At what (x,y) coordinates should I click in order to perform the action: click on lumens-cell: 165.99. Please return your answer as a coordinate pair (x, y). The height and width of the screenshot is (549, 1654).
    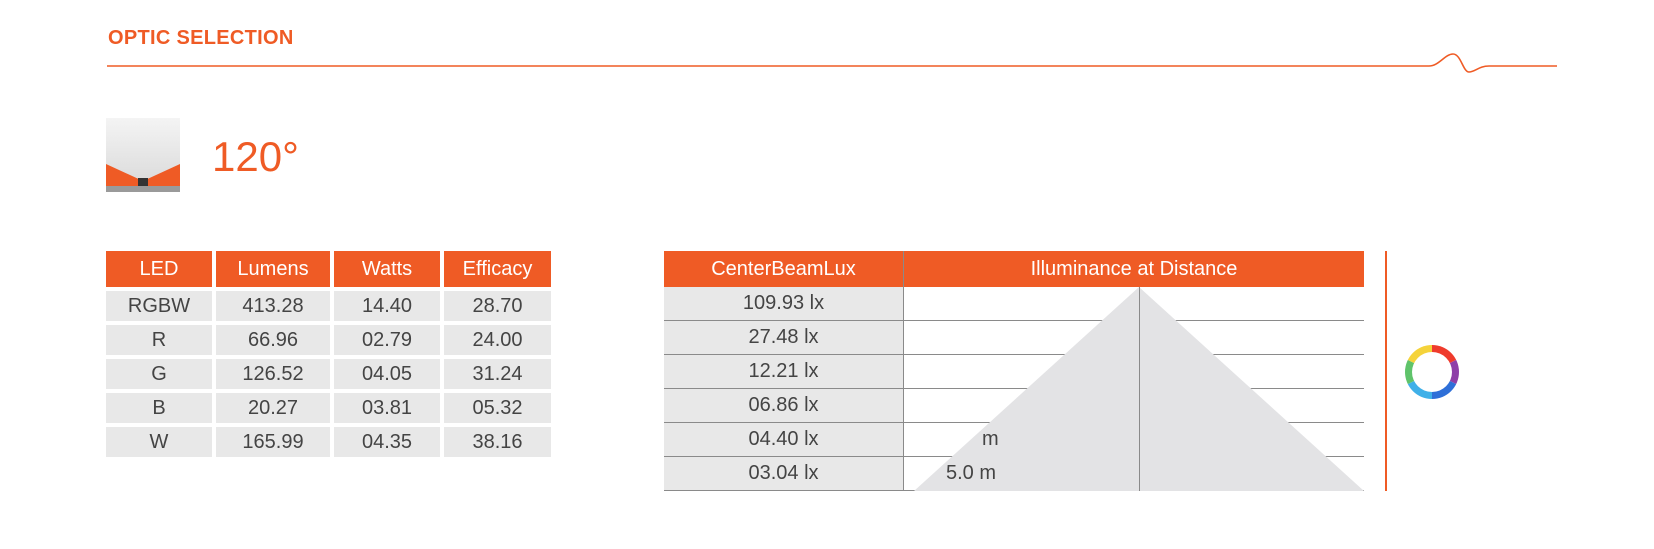
    Looking at the image, I should click on (273, 440).